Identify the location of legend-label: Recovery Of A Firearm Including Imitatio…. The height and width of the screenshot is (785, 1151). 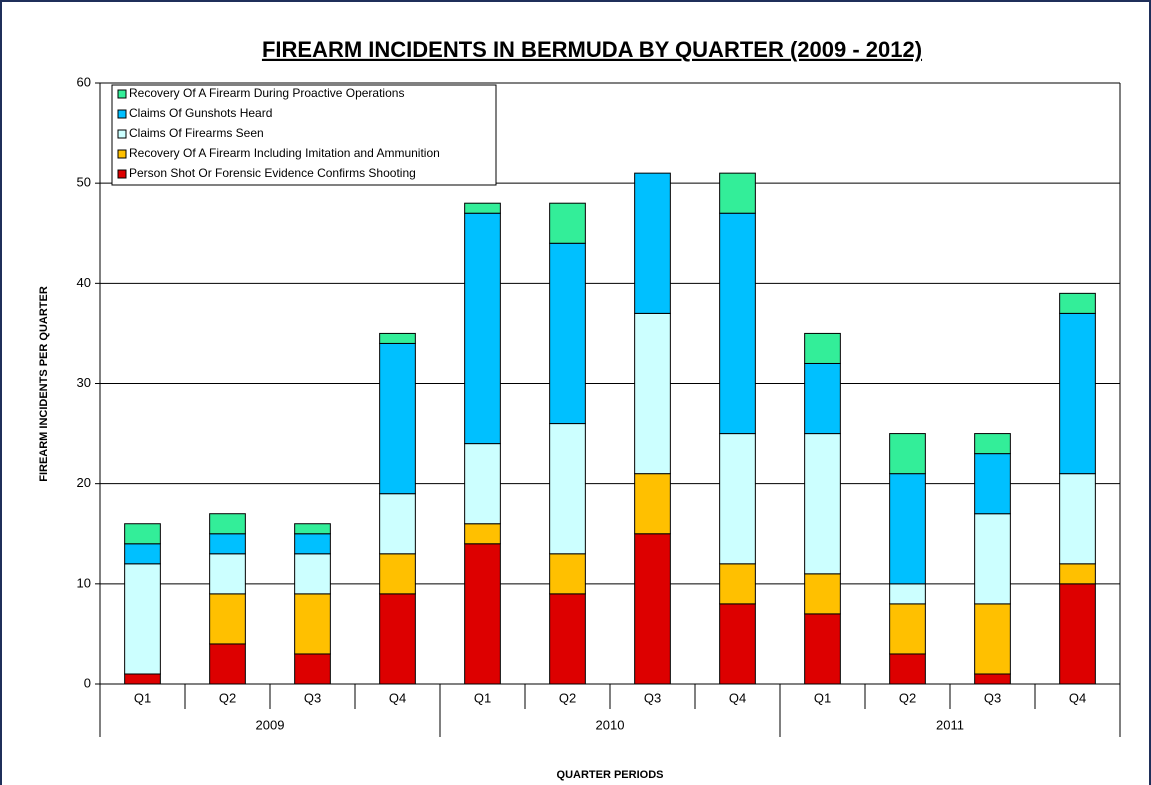
(284, 153).